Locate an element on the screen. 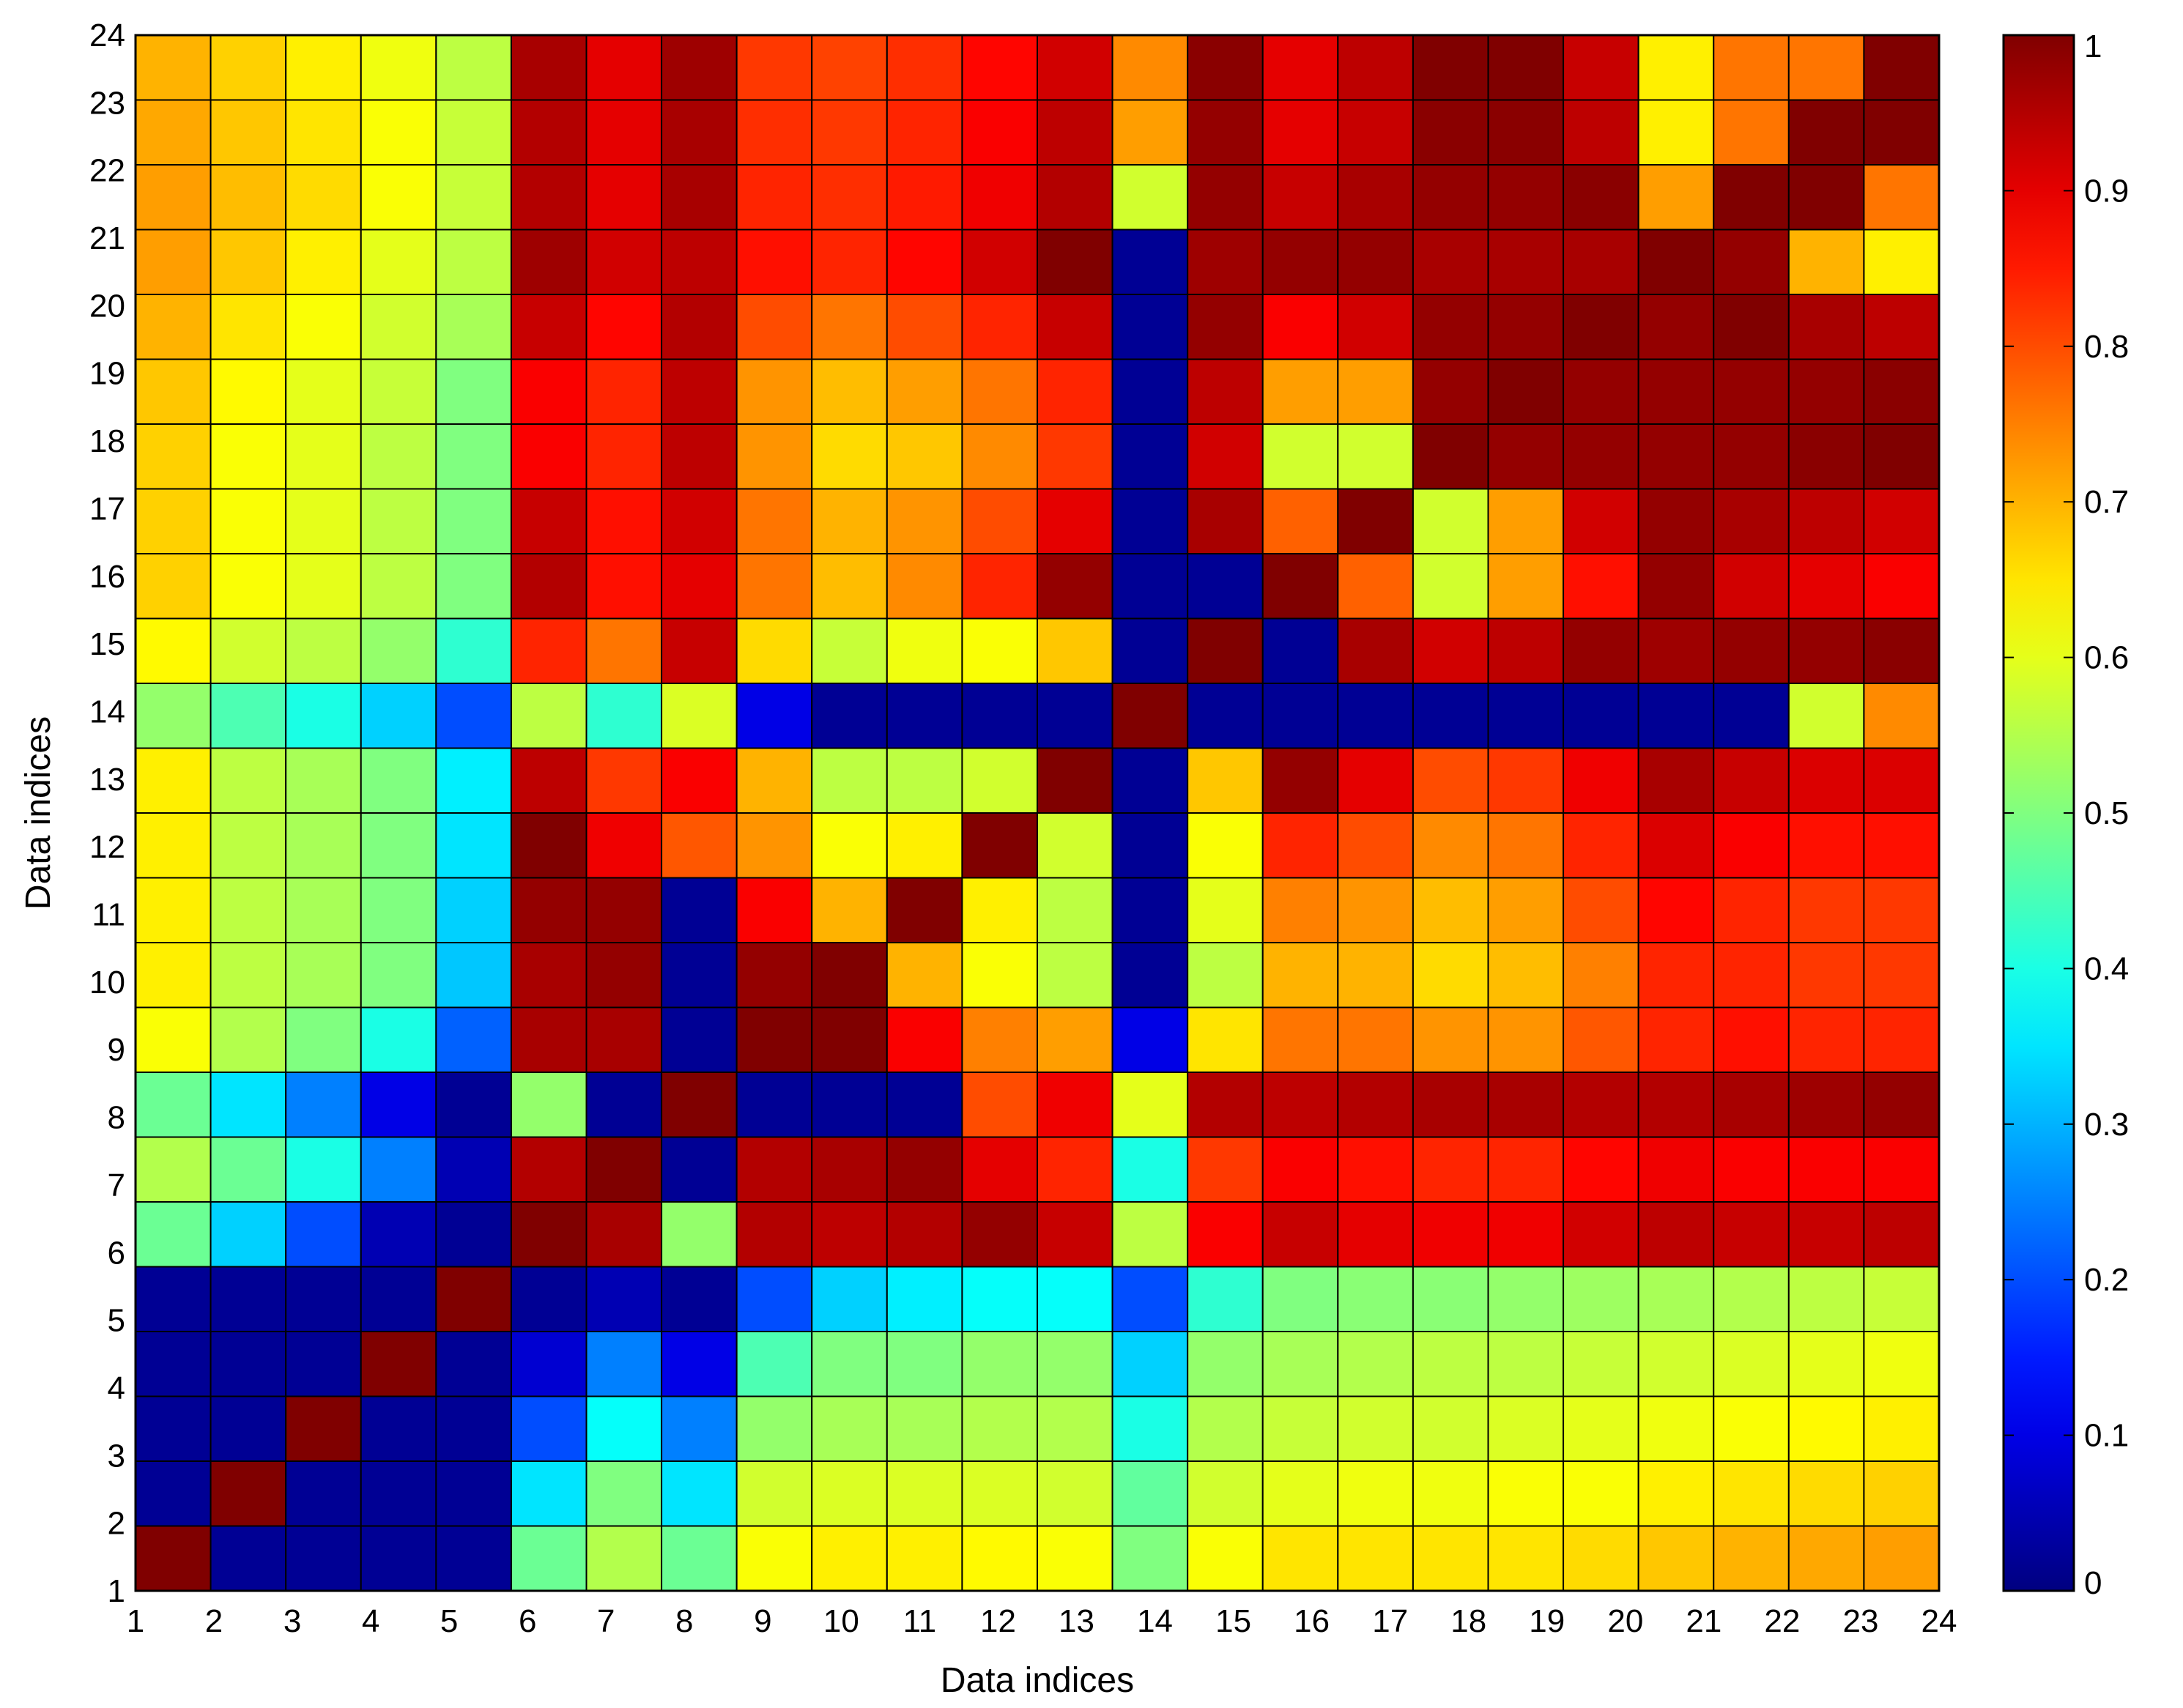 The height and width of the screenshot is (1708, 2183). x-tick-label: 12 is located at coordinates (998, 1621).